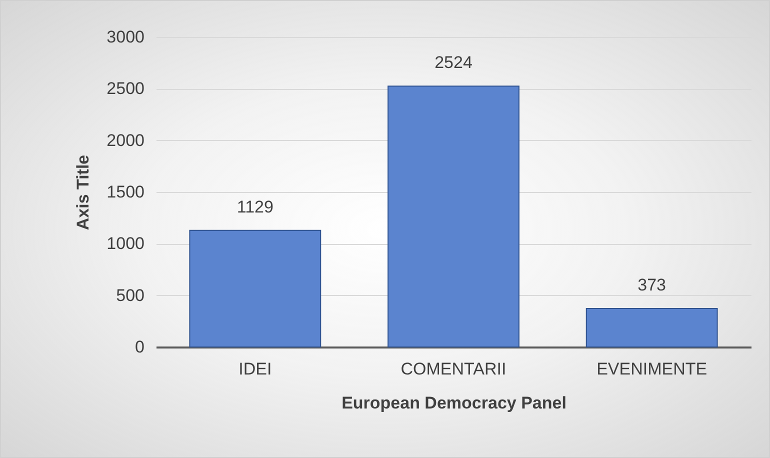 The image size is (770, 458). What do you see at coordinates (652, 369) in the screenshot?
I see `x-tick-label: EVENIMENTE` at bounding box center [652, 369].